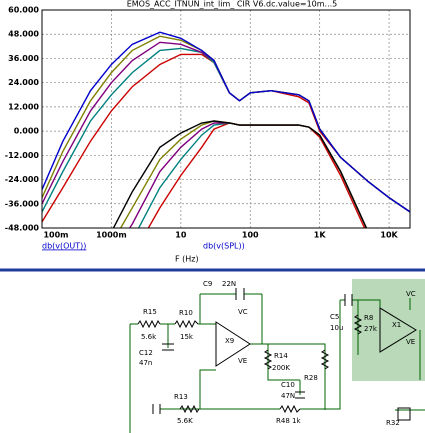  What do you see at coordinates (23, 10) in the screenshot?
I see `y-tick-label: 60.000` at bounding box center [23, 10].